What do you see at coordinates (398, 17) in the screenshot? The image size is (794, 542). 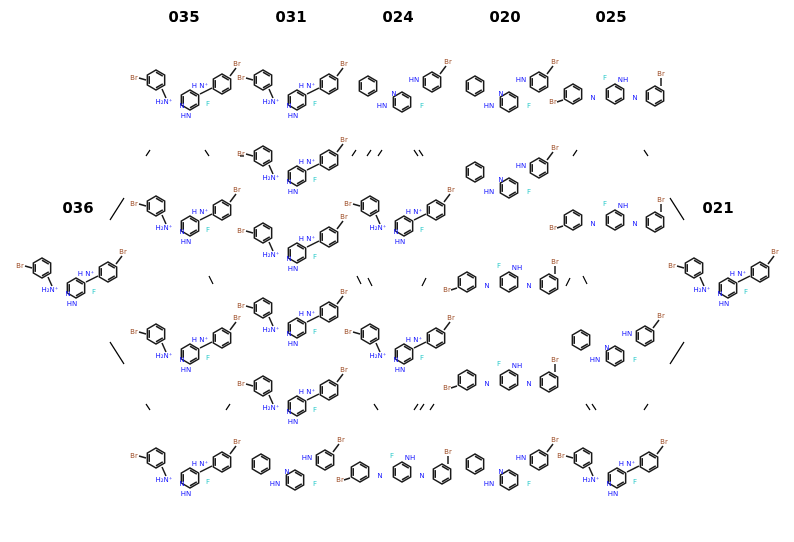 I see `column-label-3: 024` at bounding box center [398, 17].